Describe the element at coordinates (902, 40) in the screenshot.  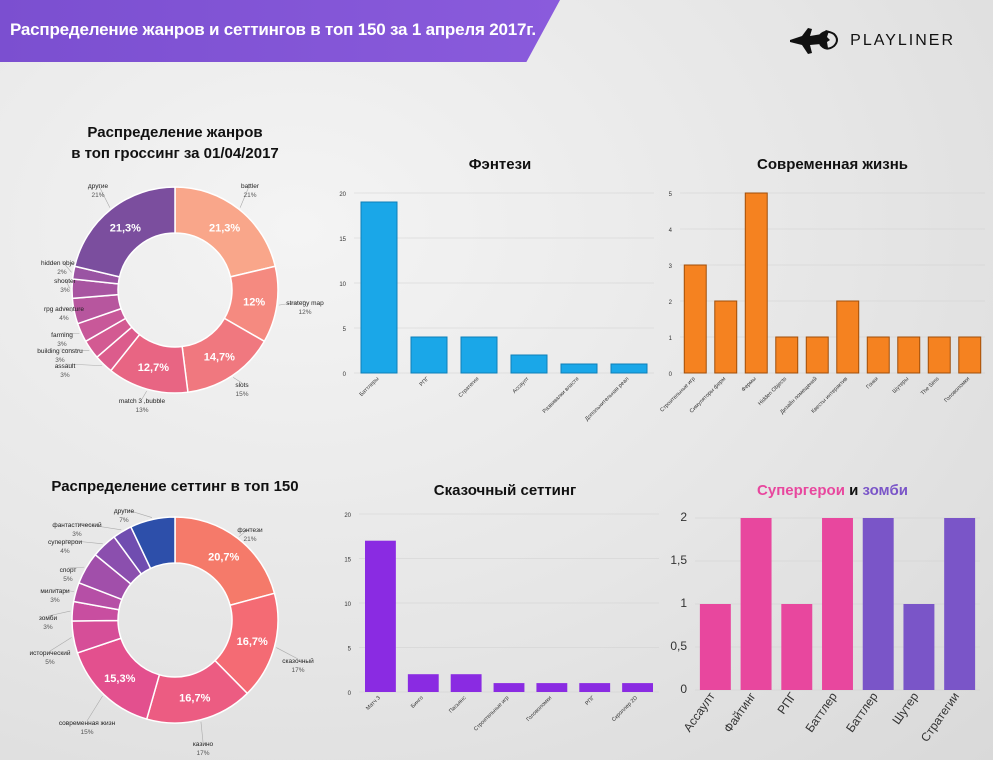
I see `brand-name: PLAYLINER` at that location.